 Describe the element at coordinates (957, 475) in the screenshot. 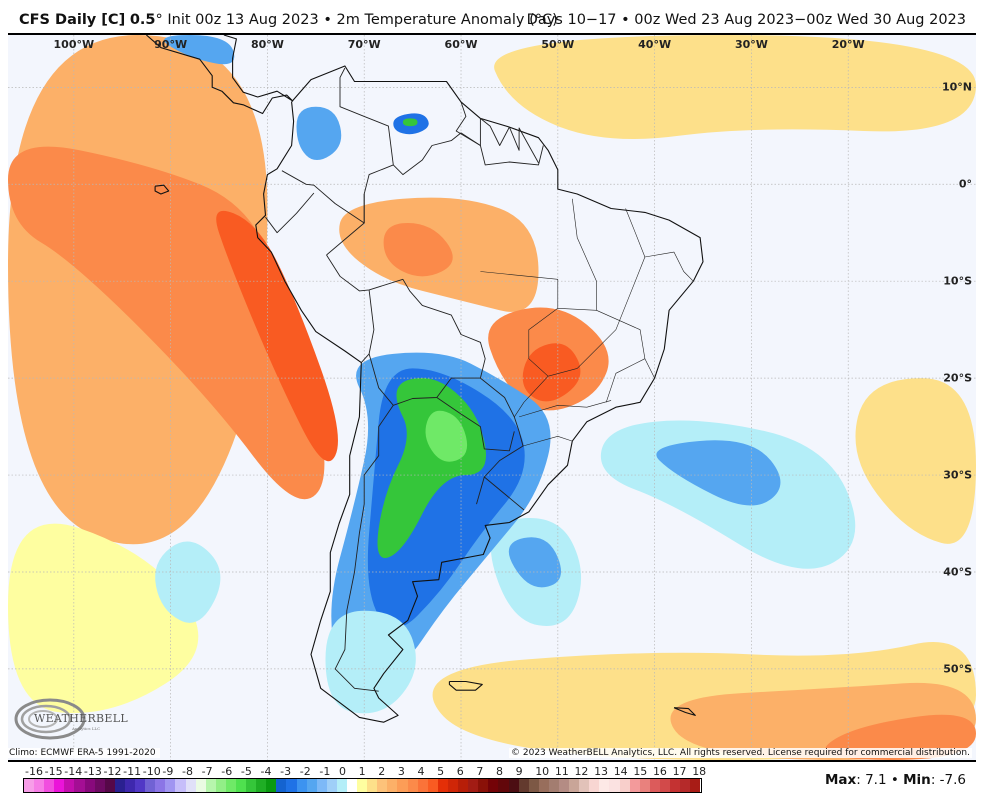

I see `latitude-label: 30°S` at that location.